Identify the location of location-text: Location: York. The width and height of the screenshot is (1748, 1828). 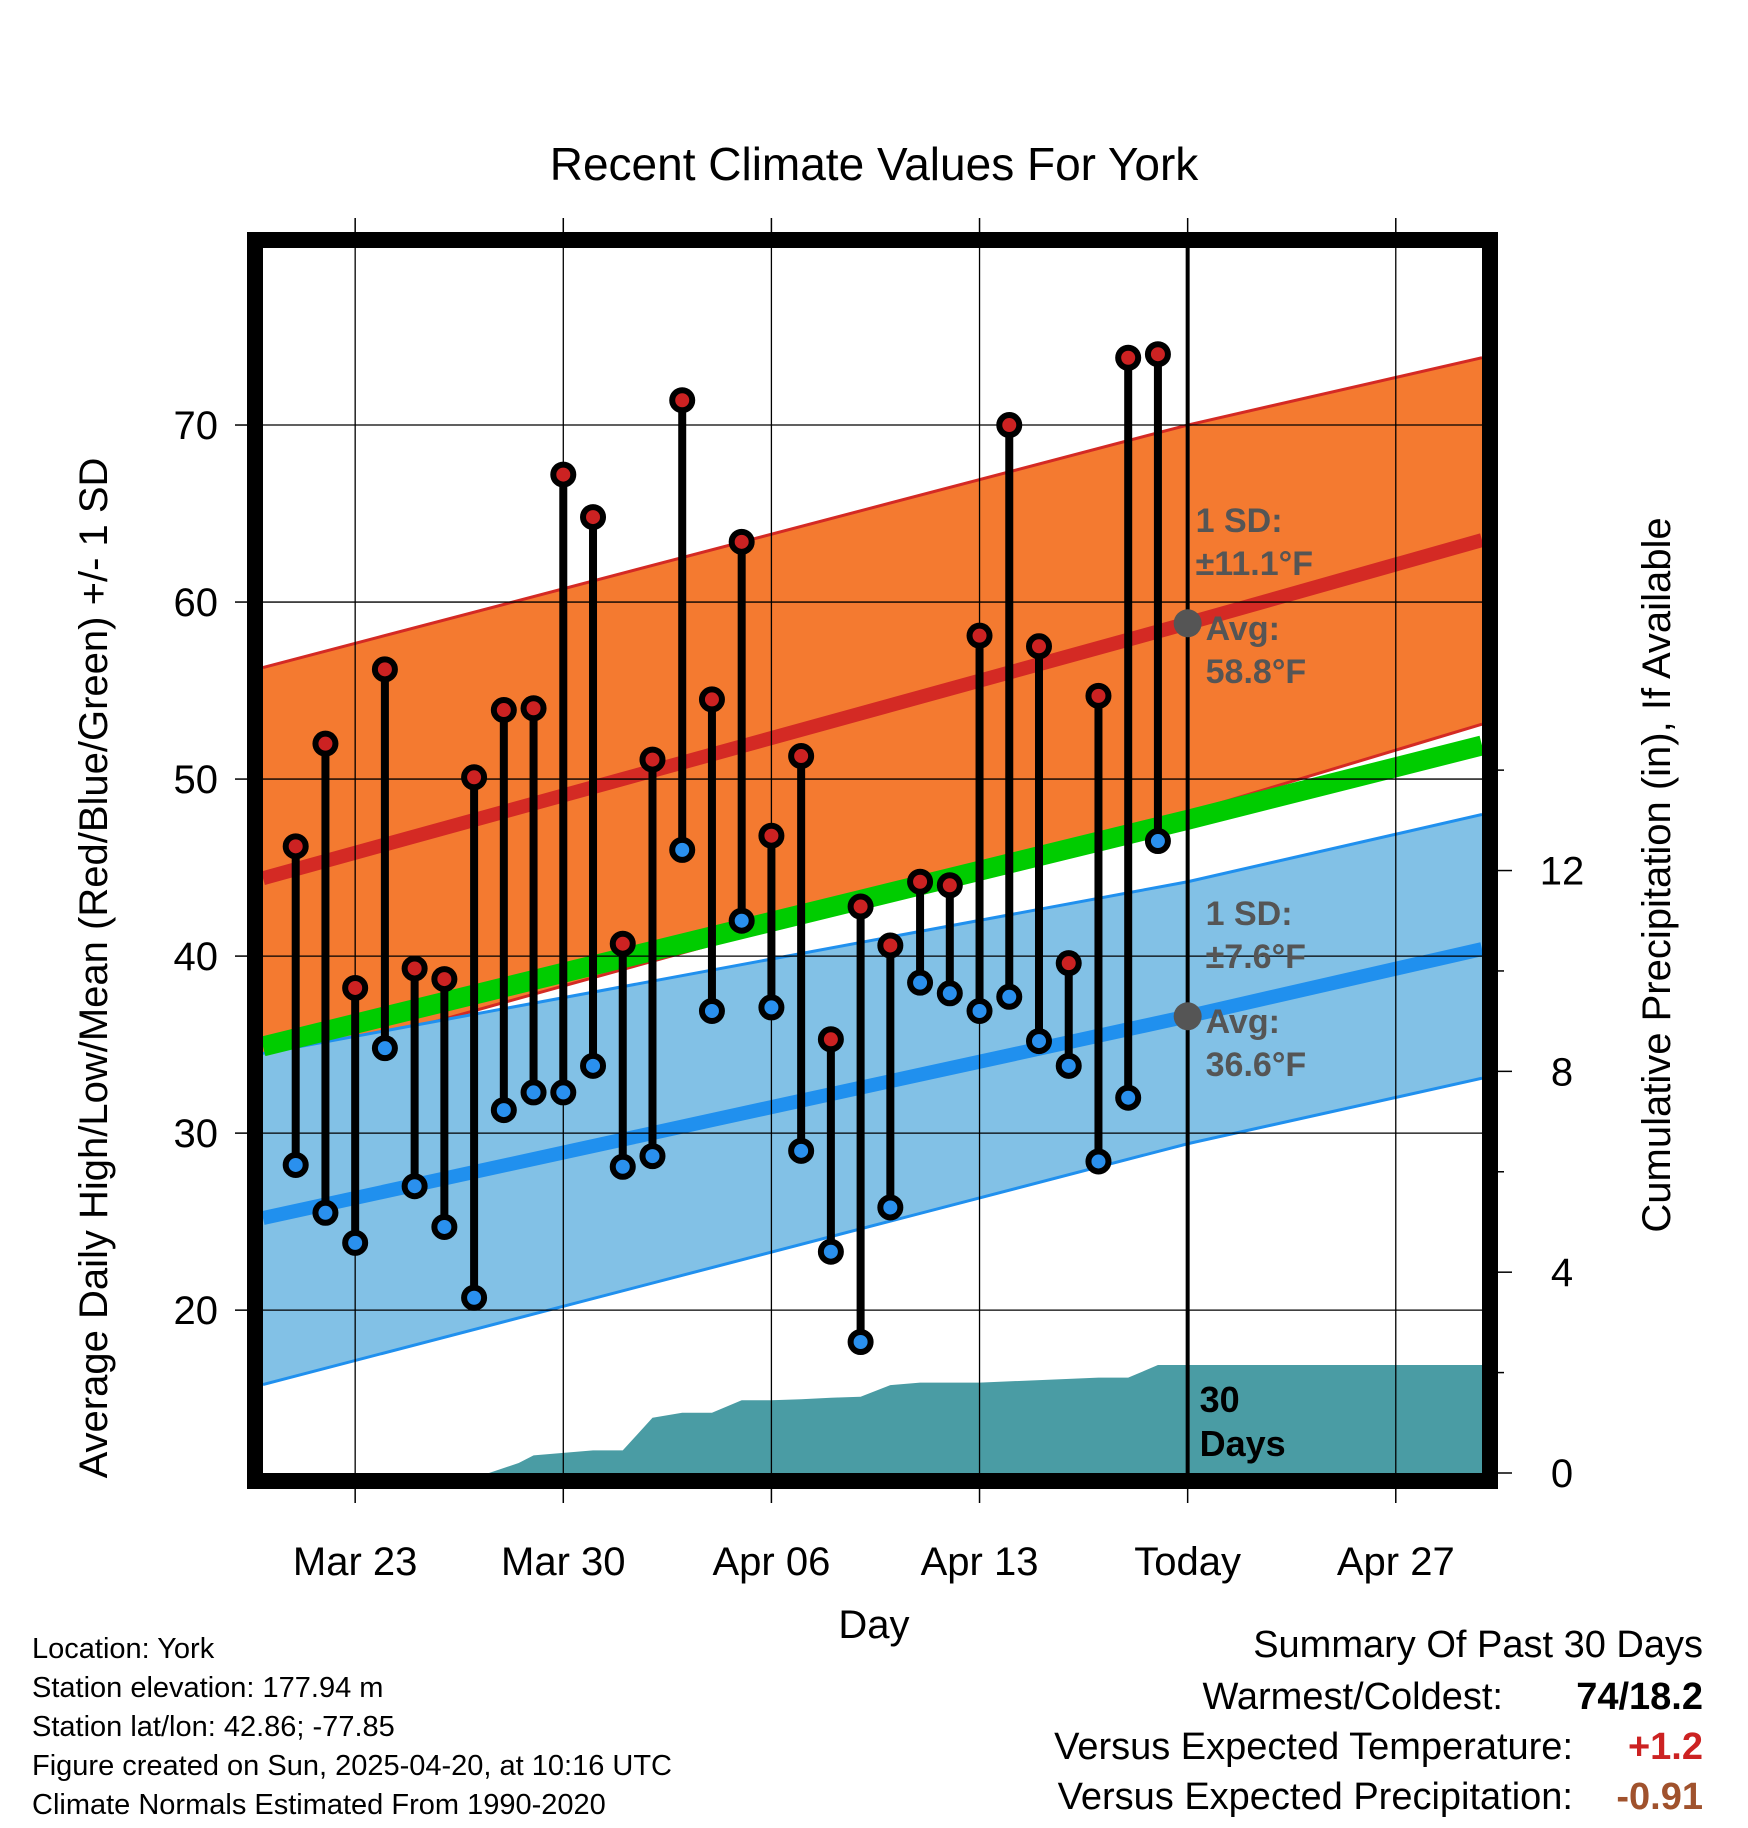
(123, 1649).